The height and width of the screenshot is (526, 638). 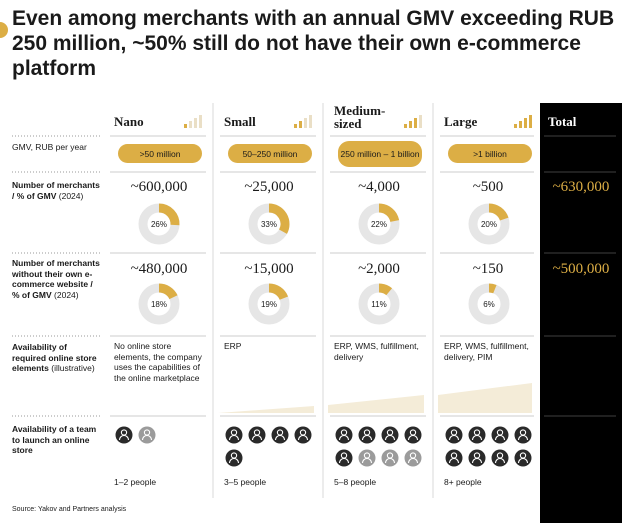 I want to click on merchant-count: ~150, so click(x=488, y=269).